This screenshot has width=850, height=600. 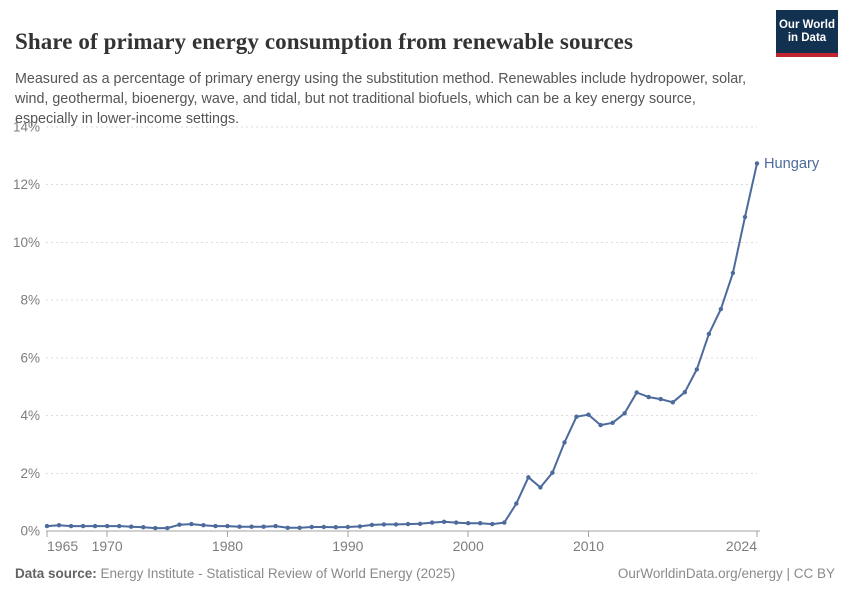 I want to click on y-axis-label: 2%, so click(x=30, y=473).